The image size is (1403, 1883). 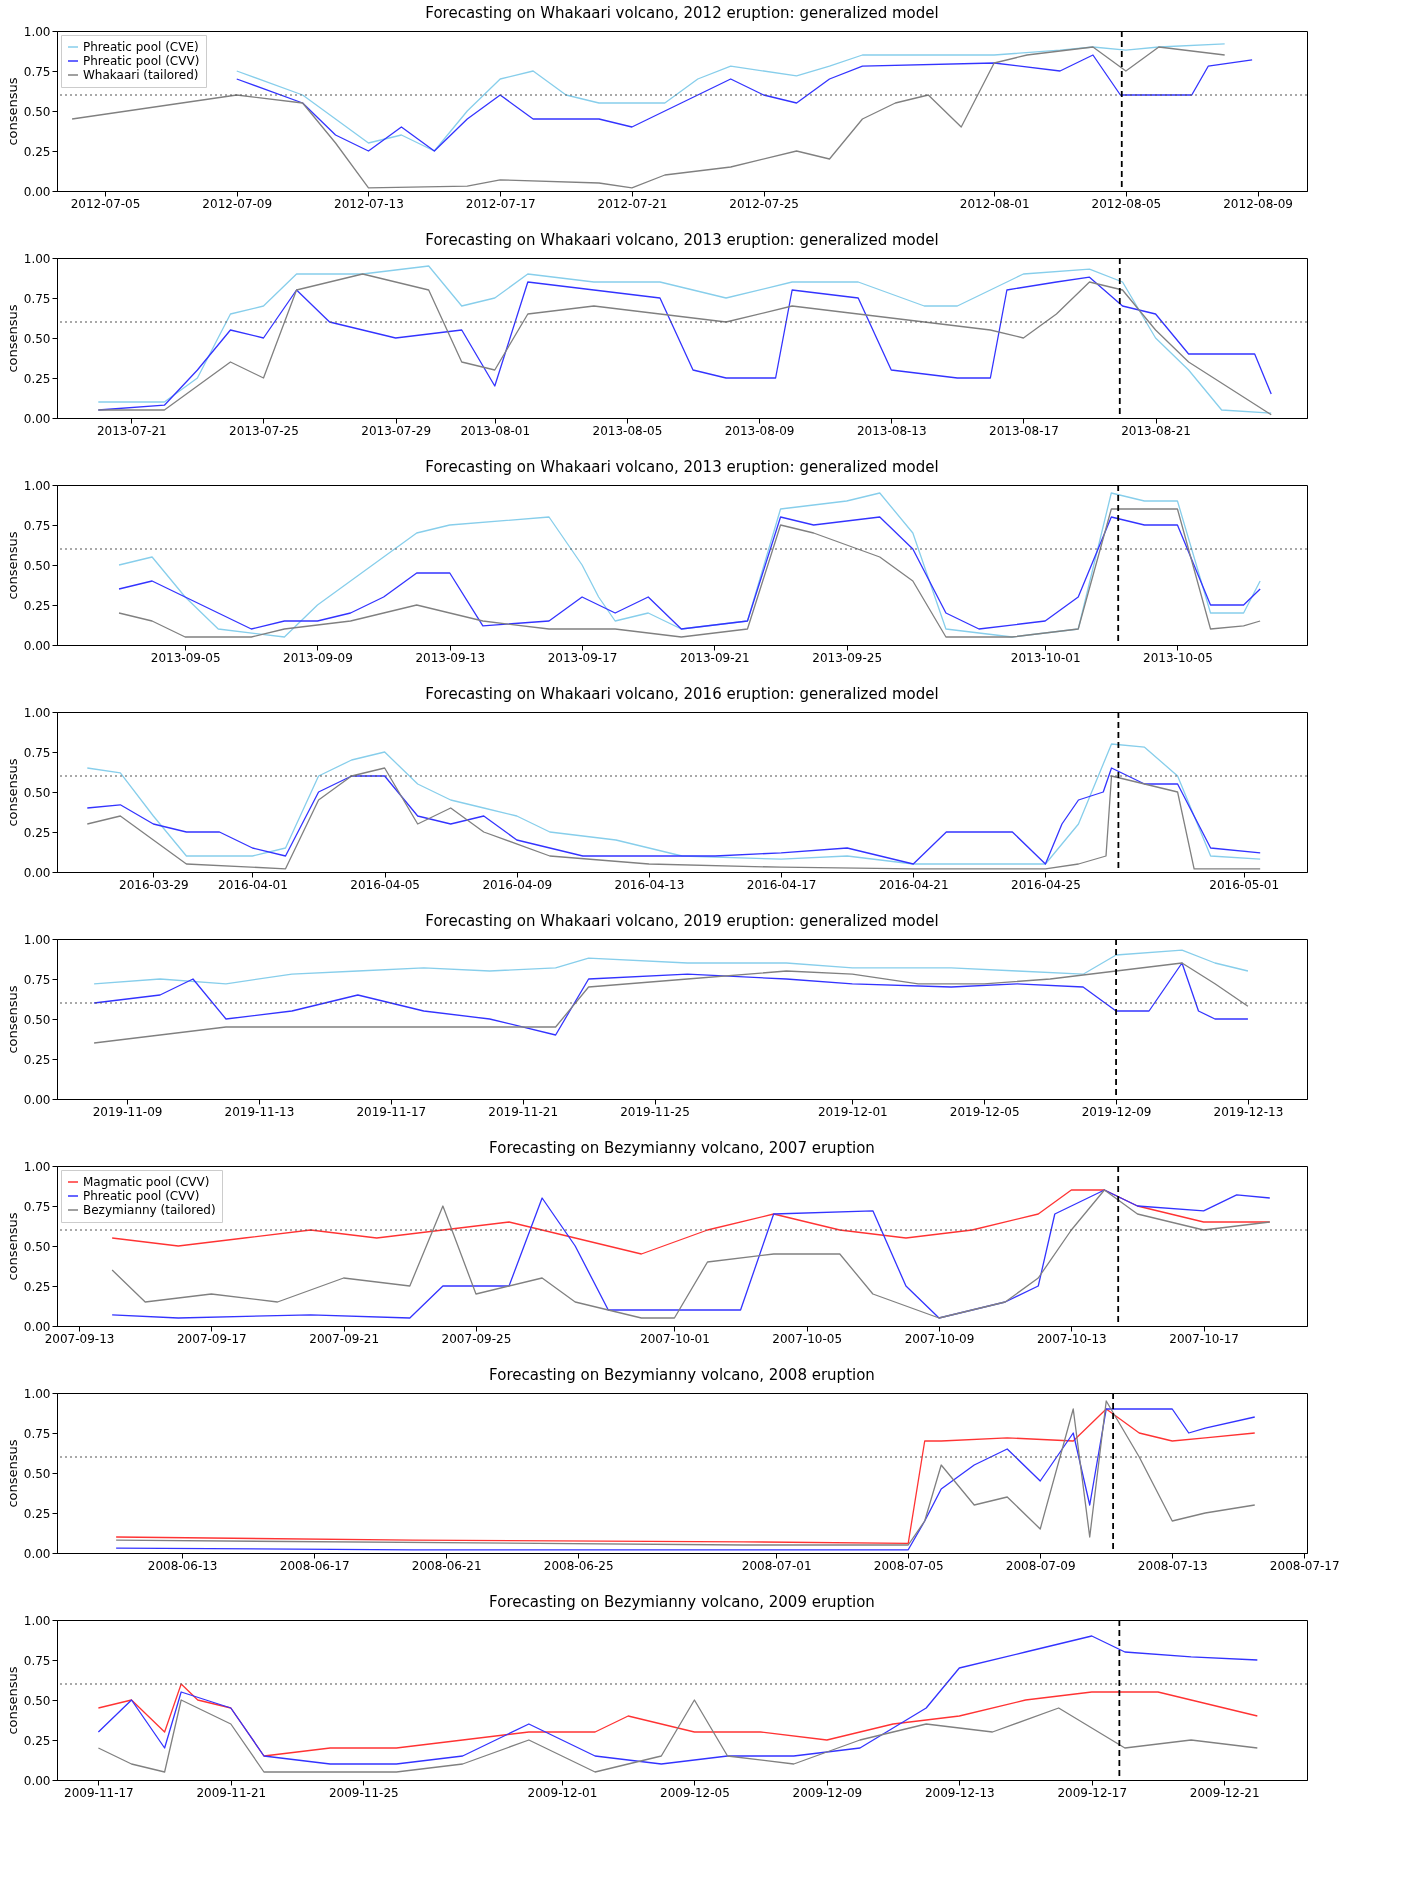 What do you see at coordinates (495, 430) in the screenshot?
I see `x-tick-label: 2013-08-01` at bounding box center [495, 430].